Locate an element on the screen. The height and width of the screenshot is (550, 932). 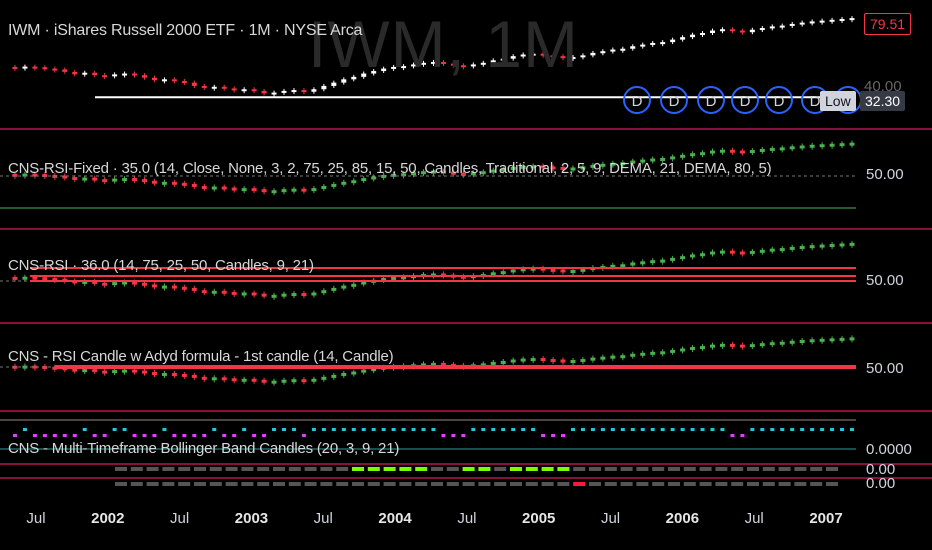
time-axis-tick: 2005 is located at coordinates (539, 518).